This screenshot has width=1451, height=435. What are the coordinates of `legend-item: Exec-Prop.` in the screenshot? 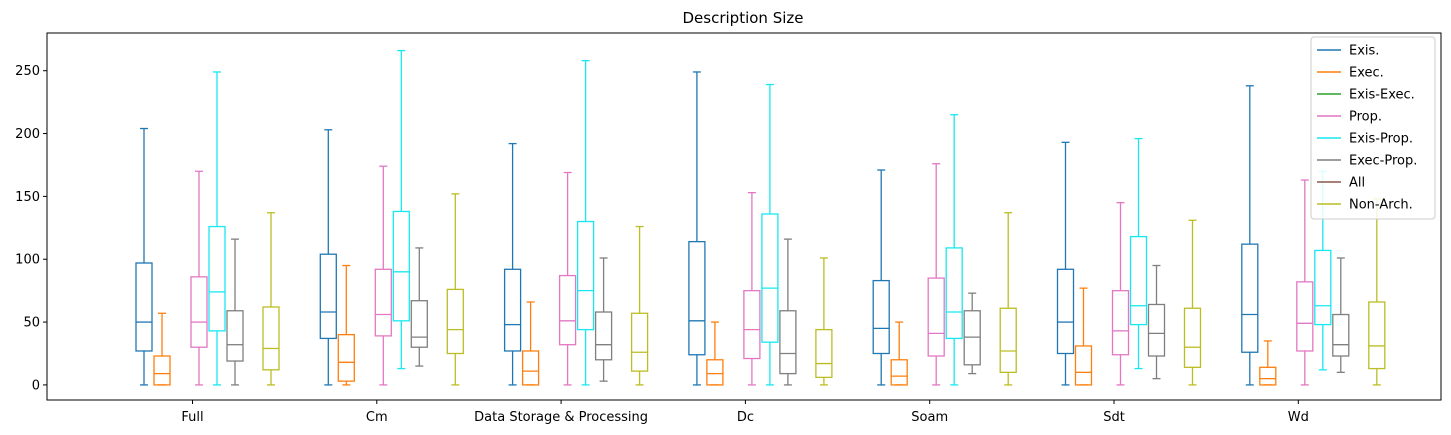 It's located at (1367, 161).